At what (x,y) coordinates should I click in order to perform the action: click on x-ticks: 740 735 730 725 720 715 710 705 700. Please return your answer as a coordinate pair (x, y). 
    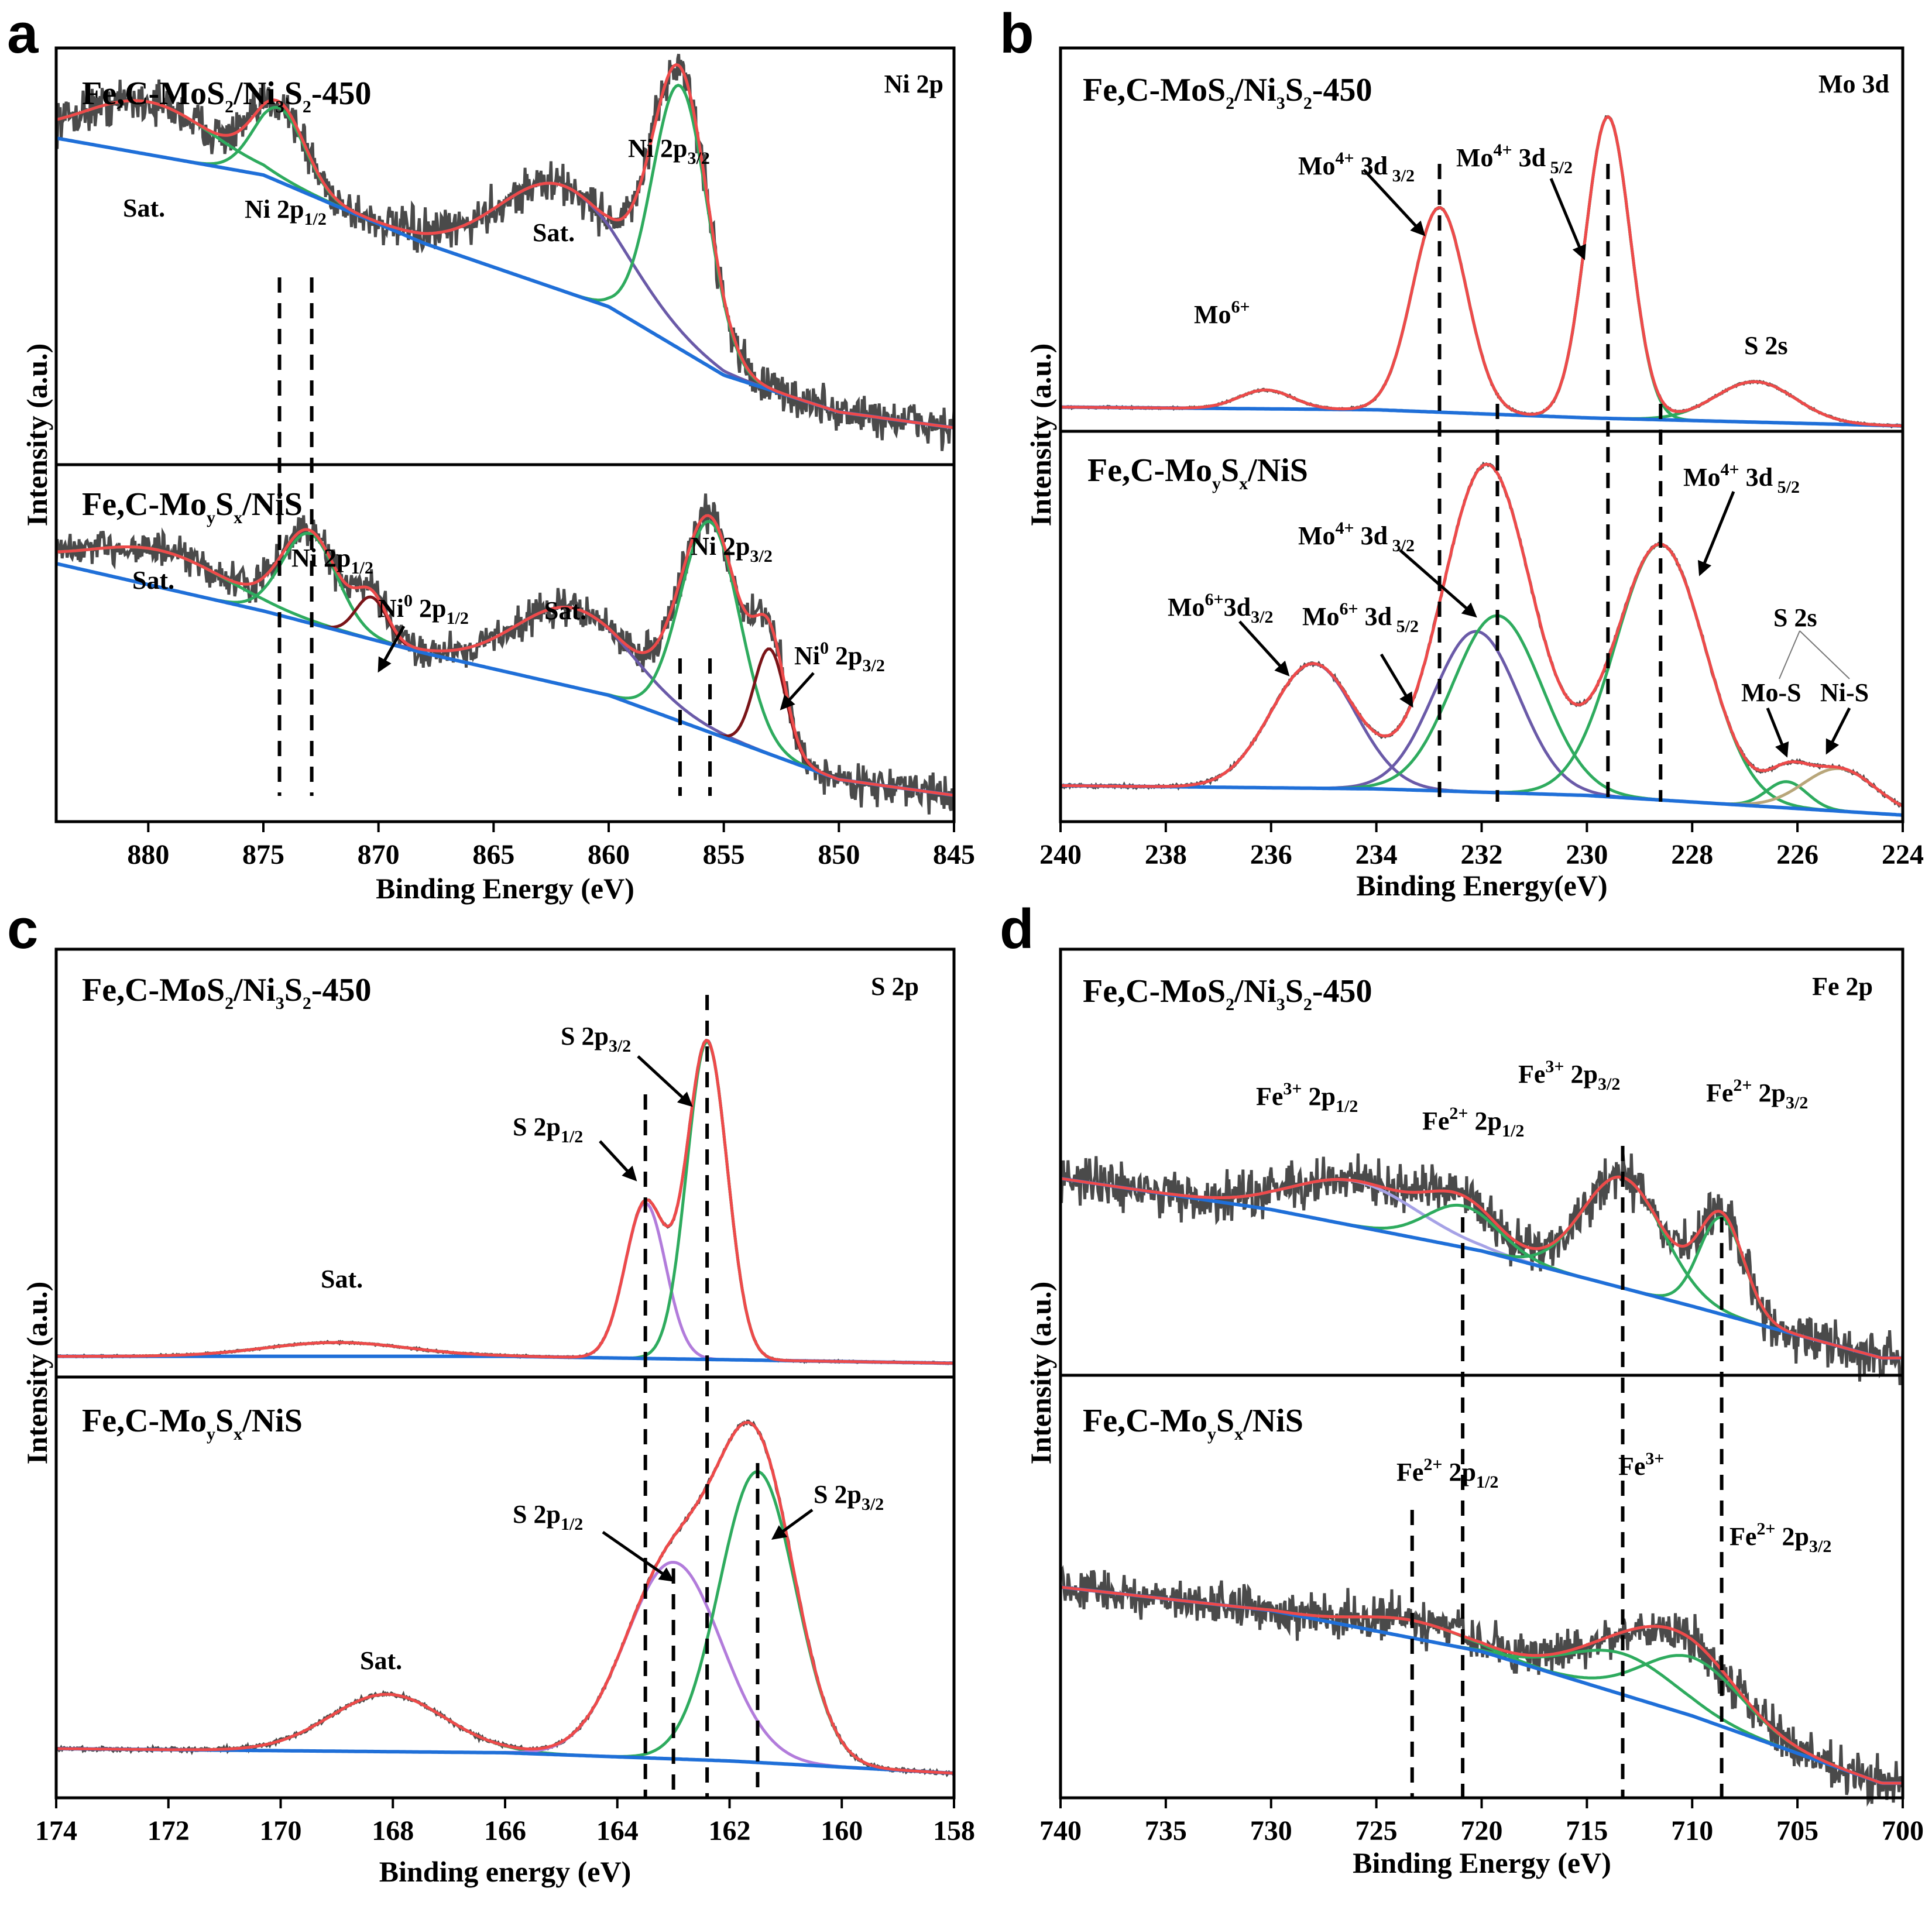
    Looking at the image, I should click on (1481, 1822).